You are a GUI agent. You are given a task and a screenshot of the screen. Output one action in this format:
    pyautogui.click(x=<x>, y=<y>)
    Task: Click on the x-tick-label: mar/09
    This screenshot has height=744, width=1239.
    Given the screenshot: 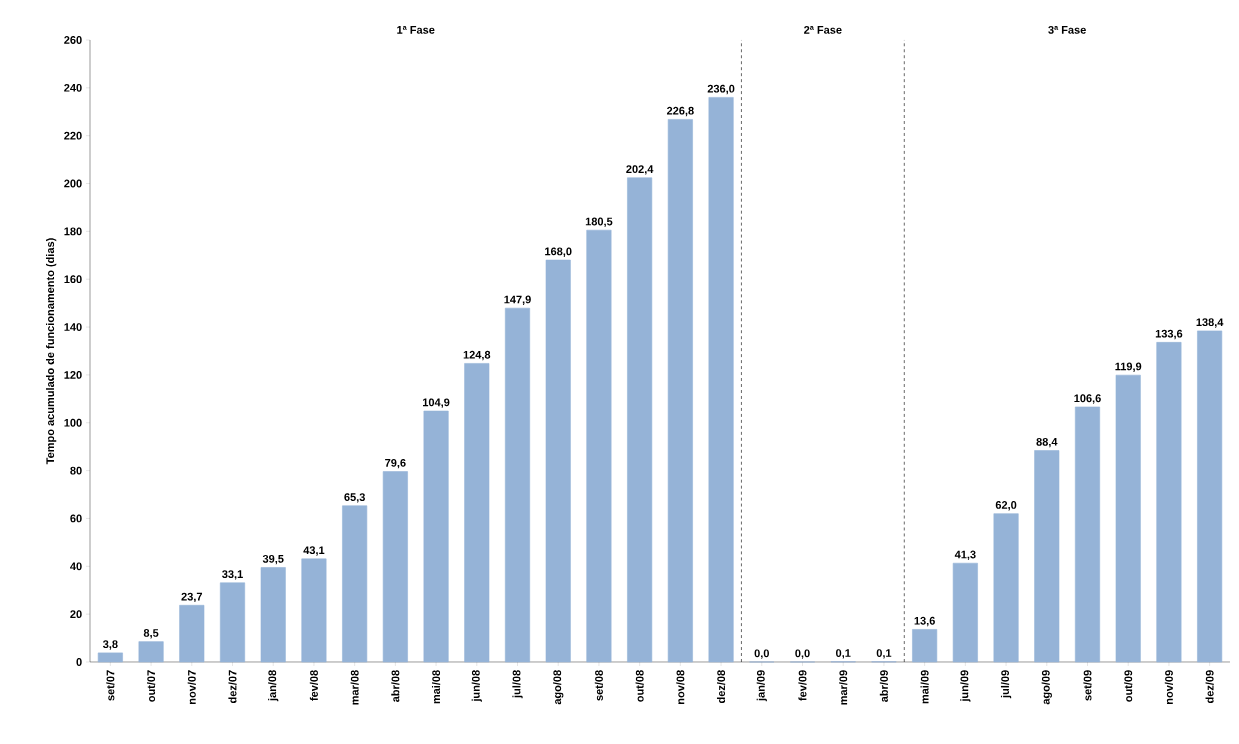 What is the action you would take?
    pyautogui.click(x=843, y=687)
    